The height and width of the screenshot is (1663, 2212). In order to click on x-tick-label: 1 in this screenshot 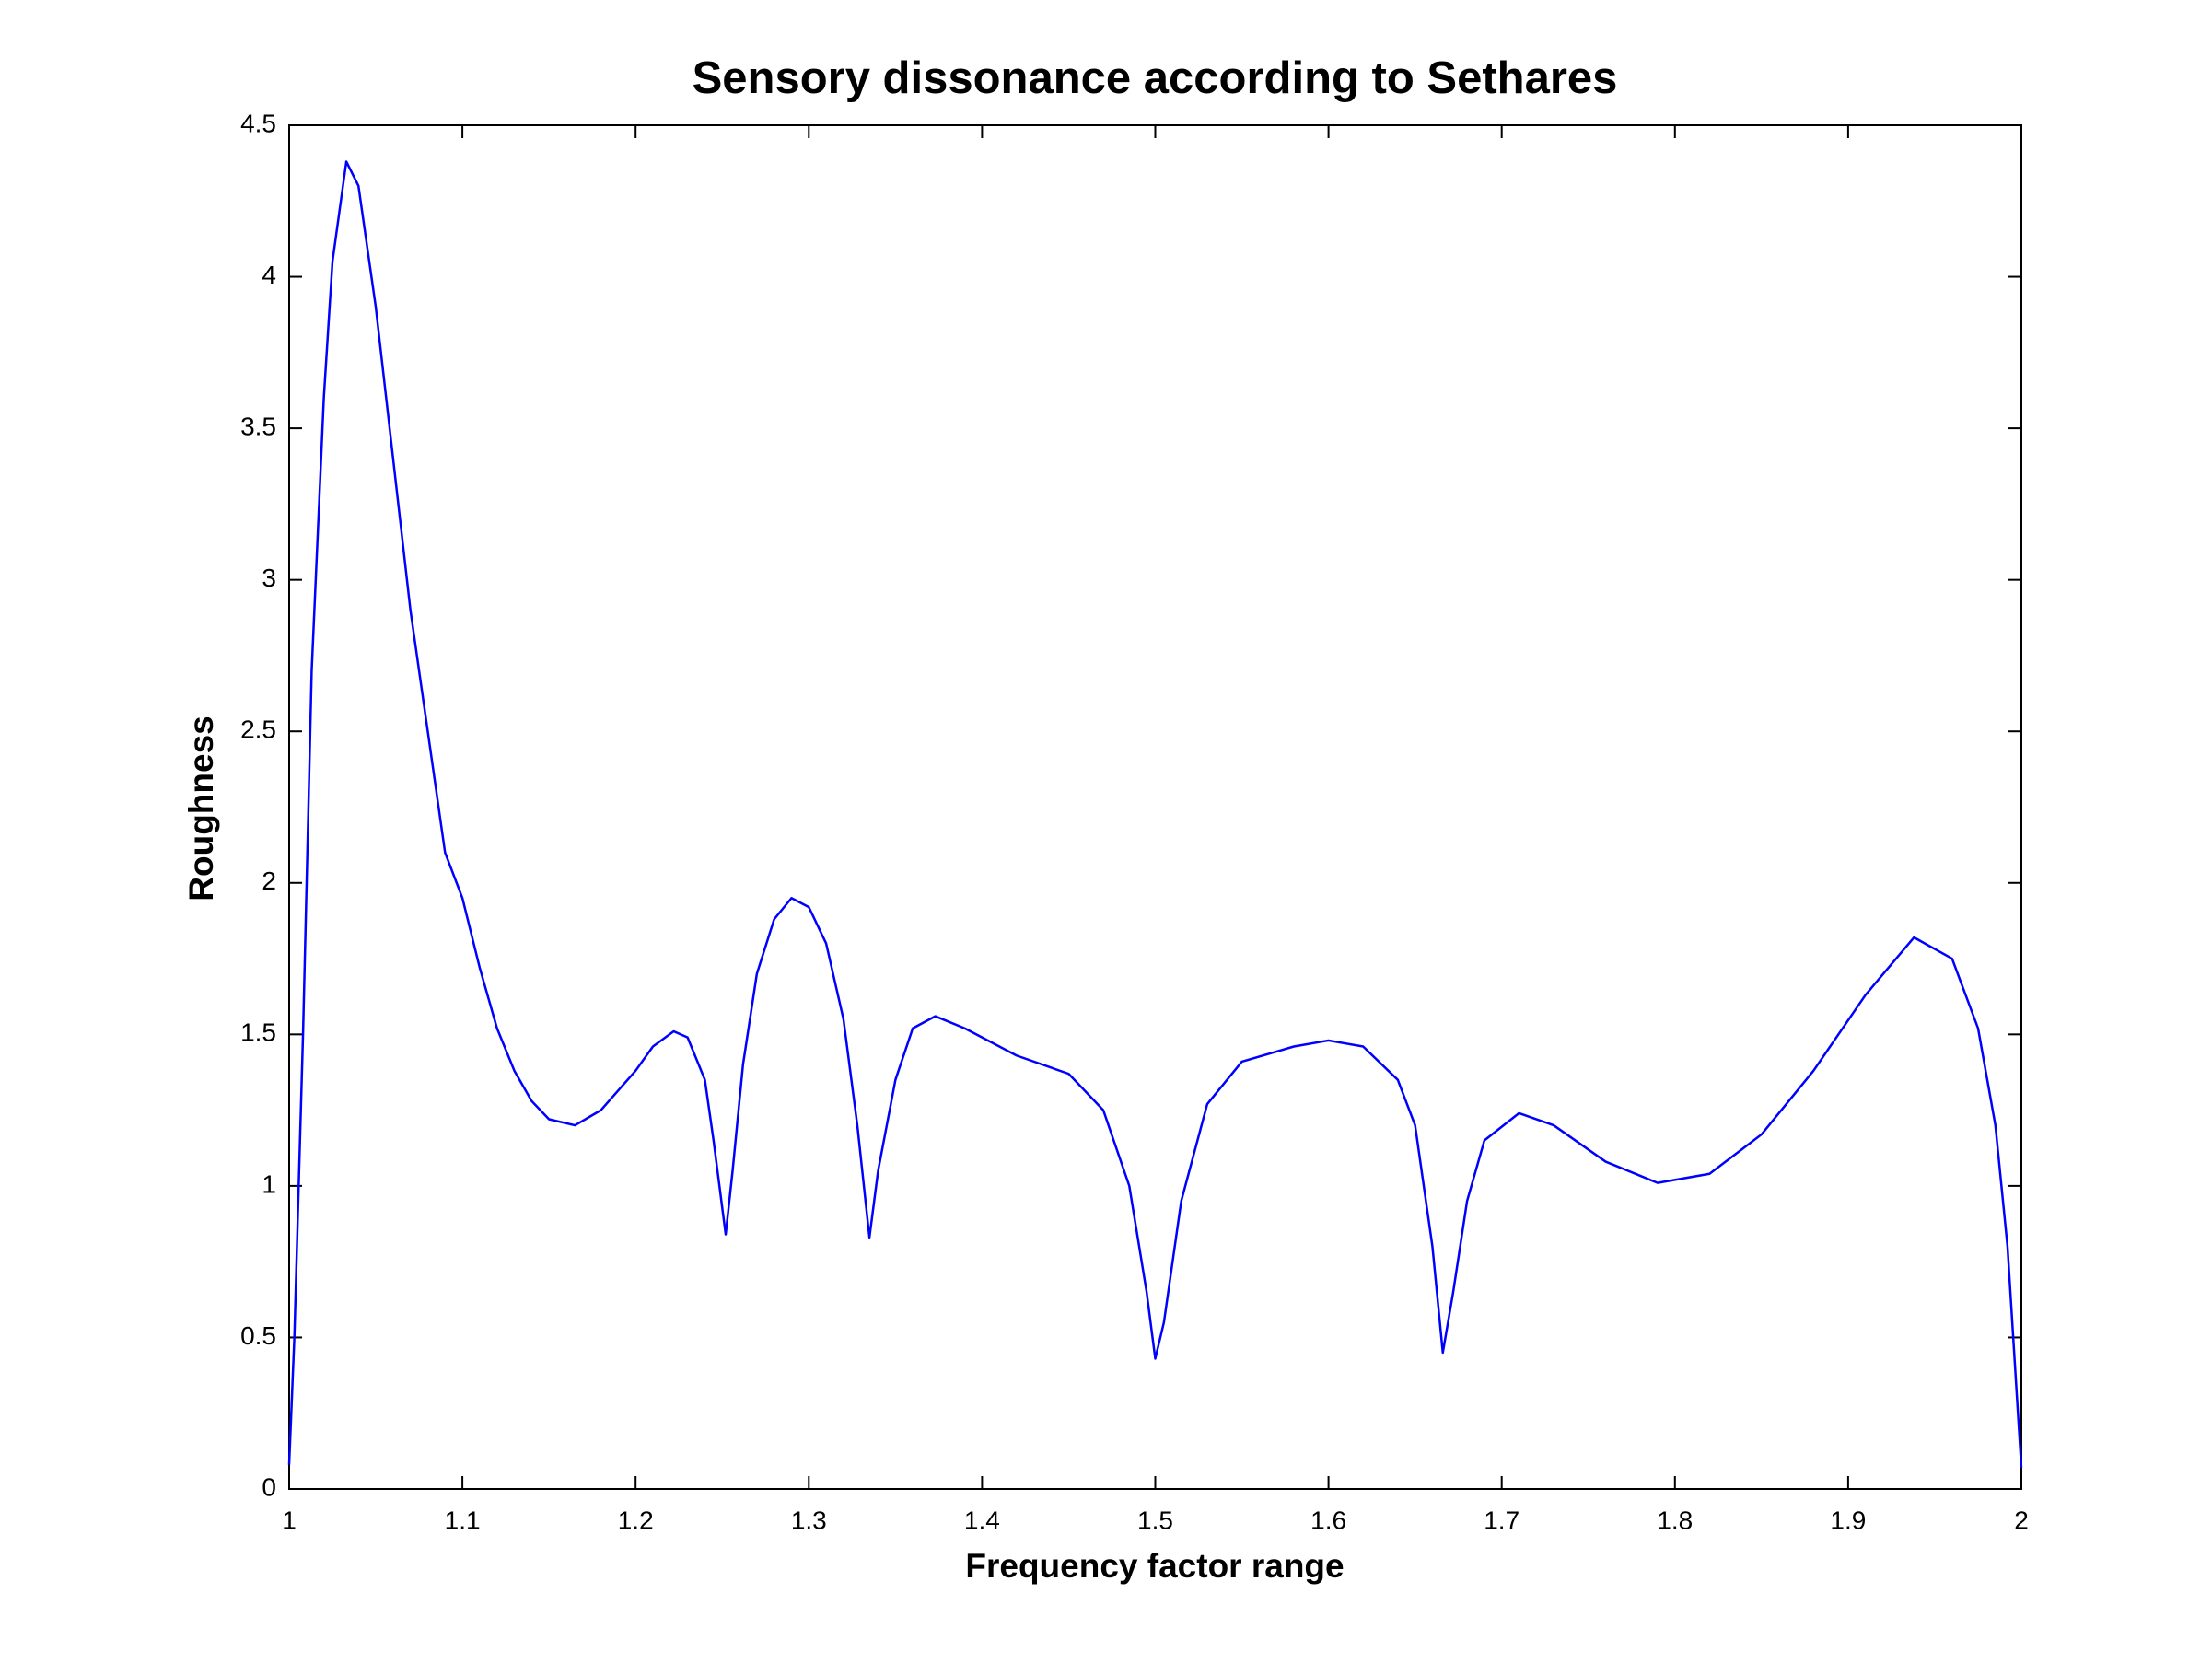, I will do `click(289, 1520)`.